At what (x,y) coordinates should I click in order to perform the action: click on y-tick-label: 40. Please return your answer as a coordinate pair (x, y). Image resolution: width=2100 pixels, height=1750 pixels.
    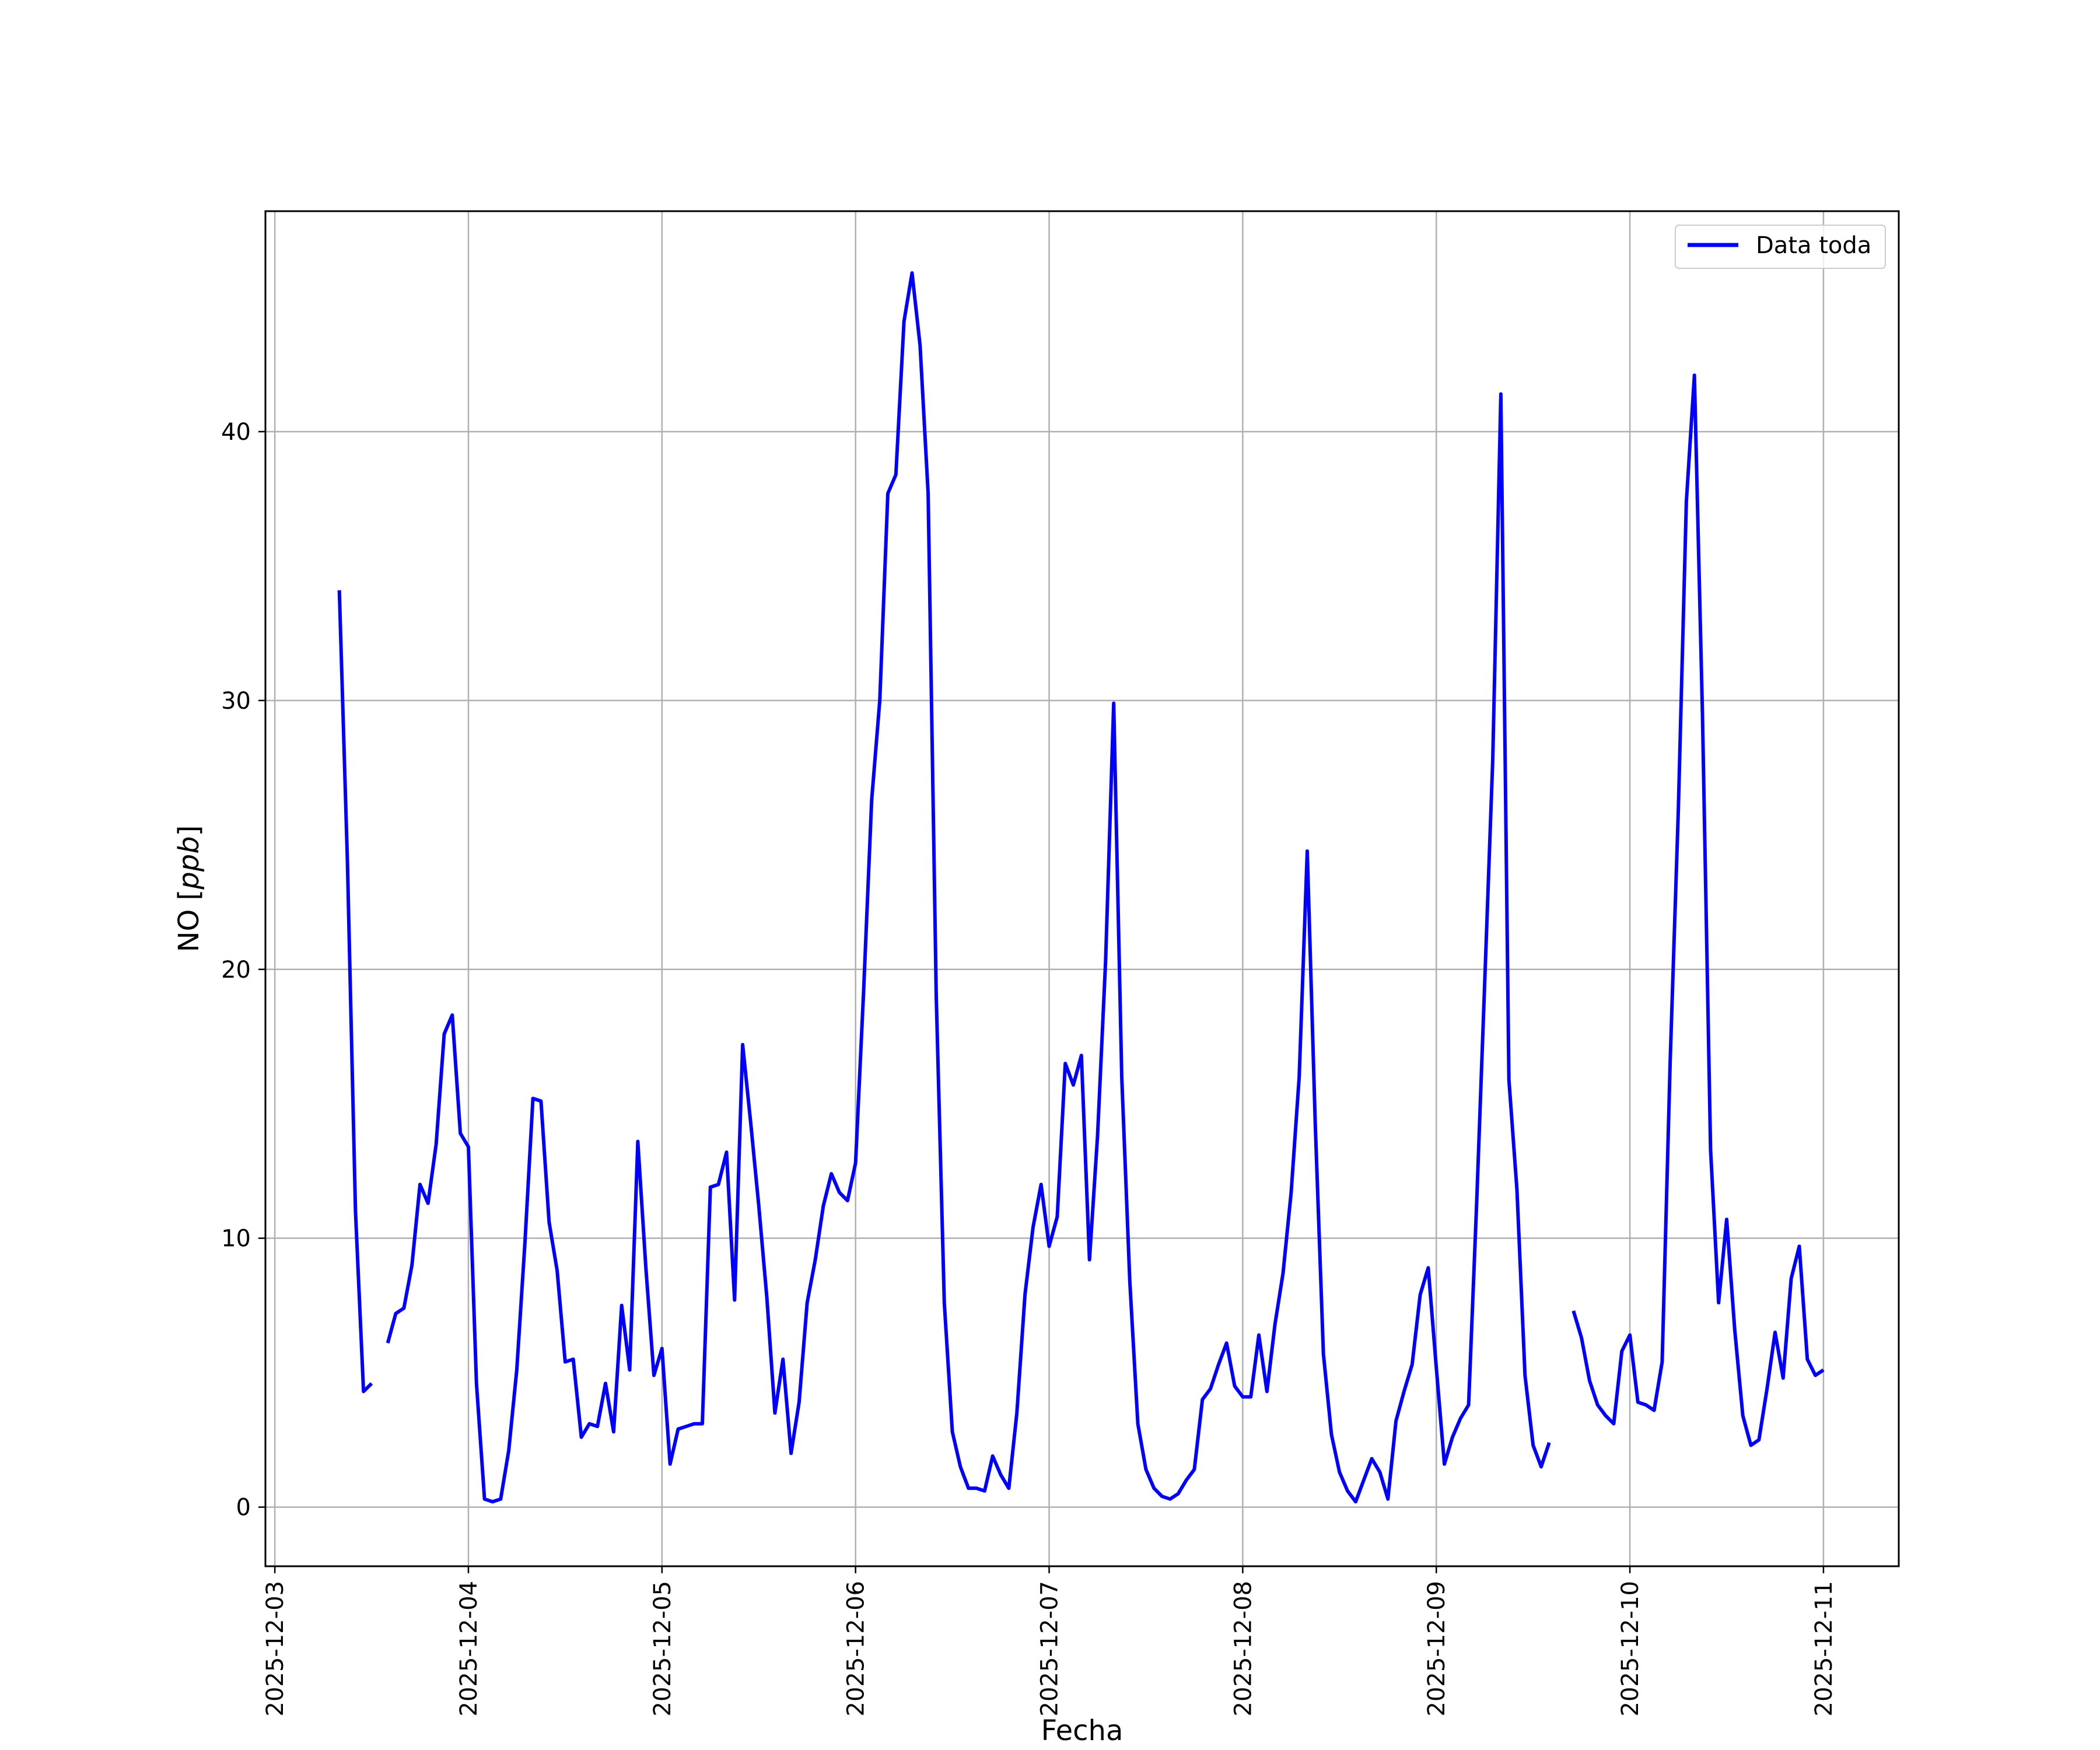
    Looking at the image, I should click on (236, 432).